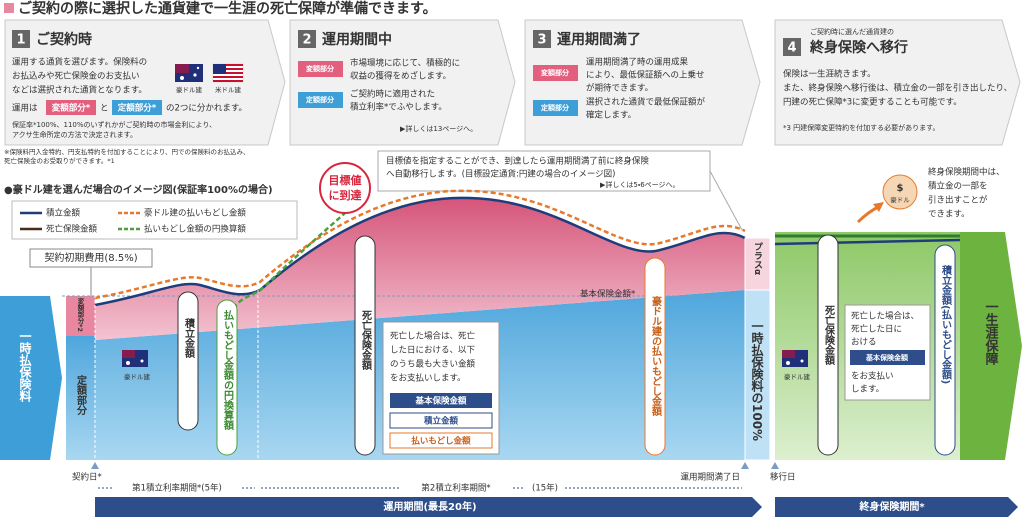 The height and width of the screenshot is (520, 1024). I want to click on callout-ref: ▶詳しくは5・6ページへ。, so click(640, 184).